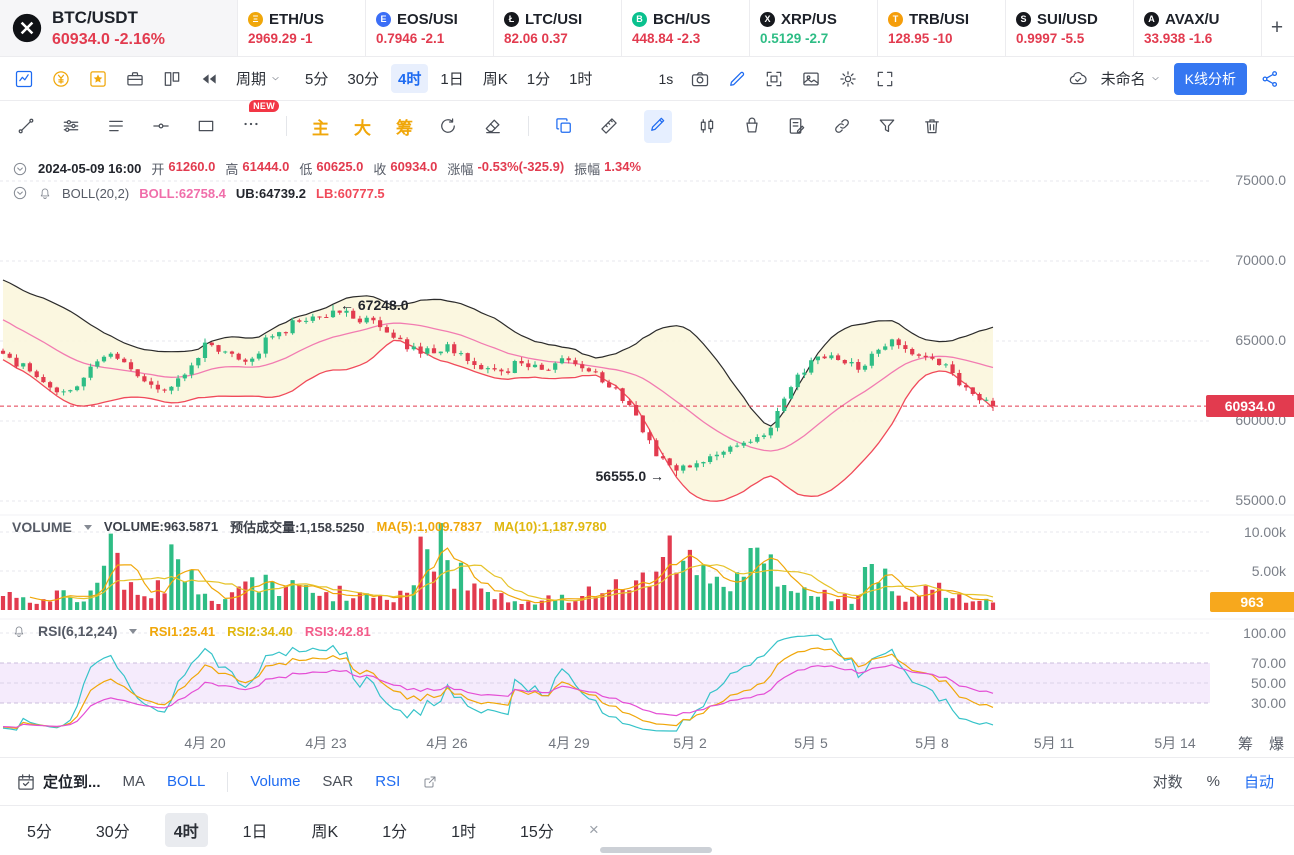  Describe the element at coordinates (363, 79) in the screenshot. I see `timeframe-30分: 30分` at that location.